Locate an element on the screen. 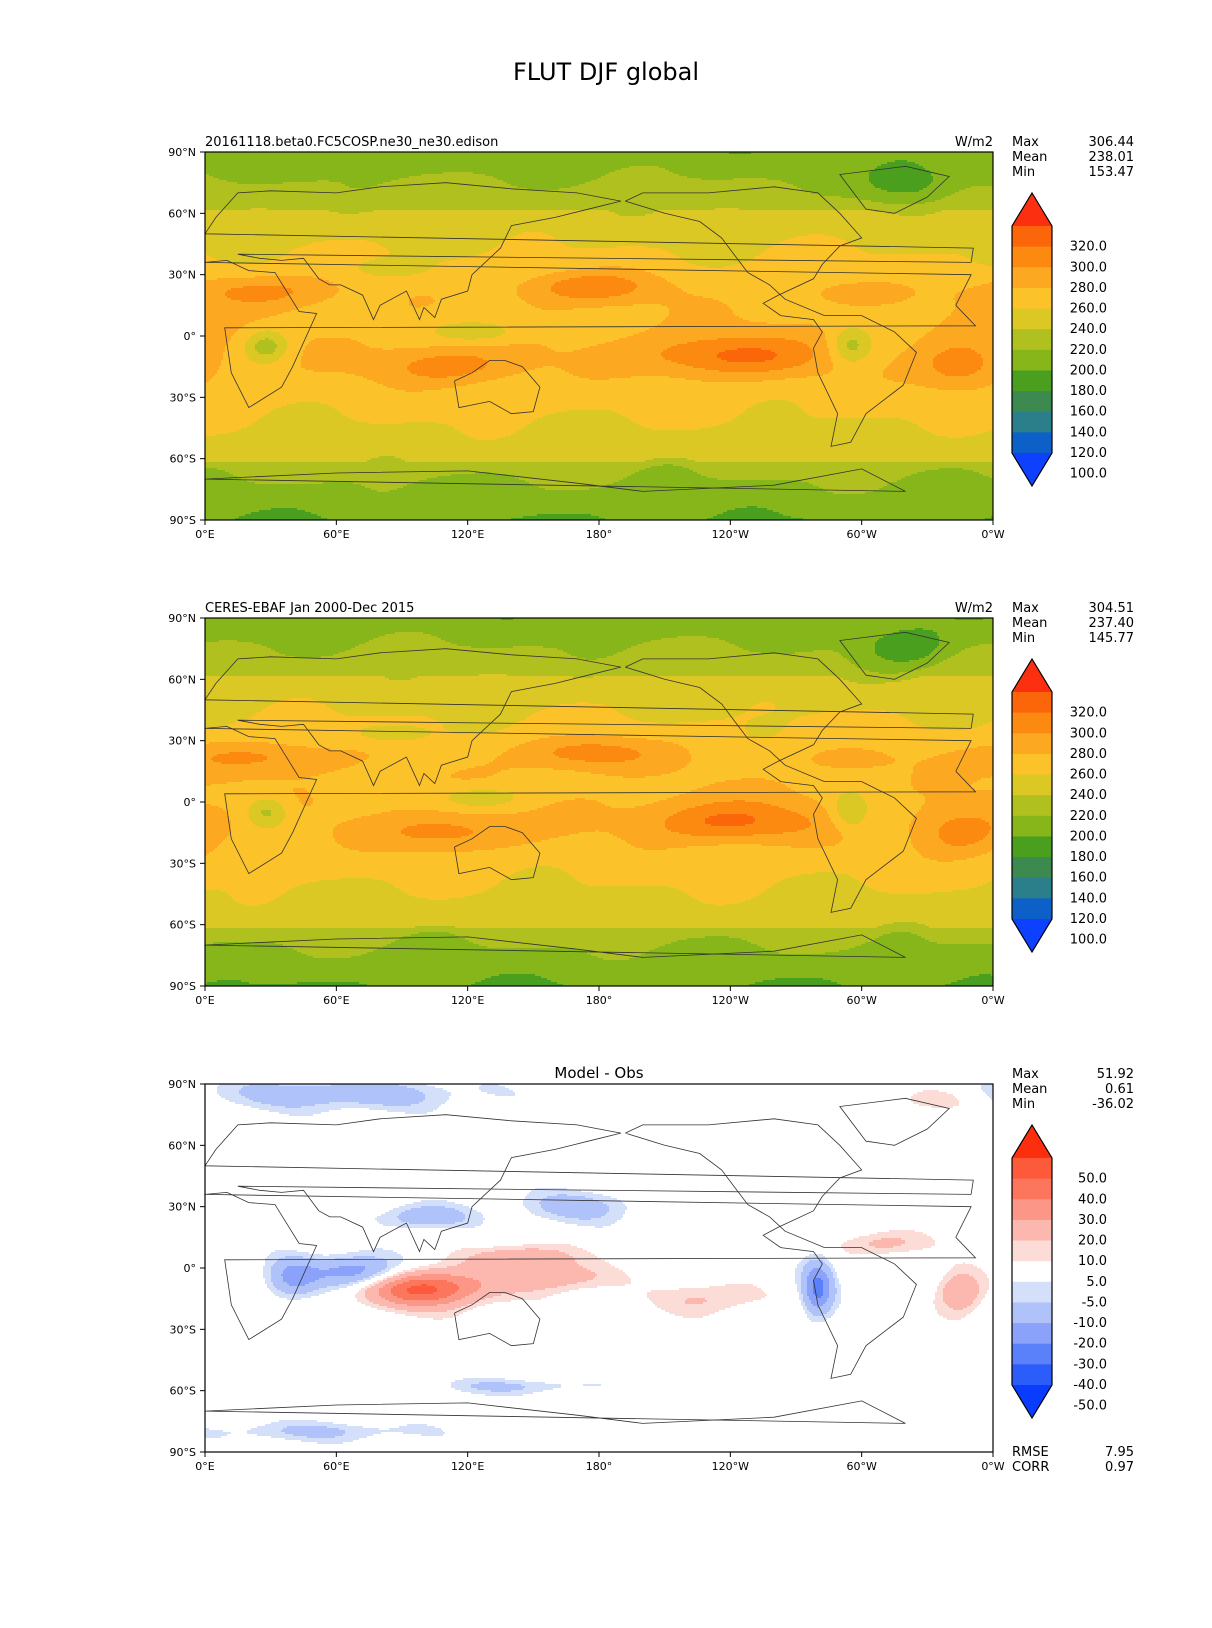  colorbar-tick-label: 180.0 is located at coordinates (1088, 391).